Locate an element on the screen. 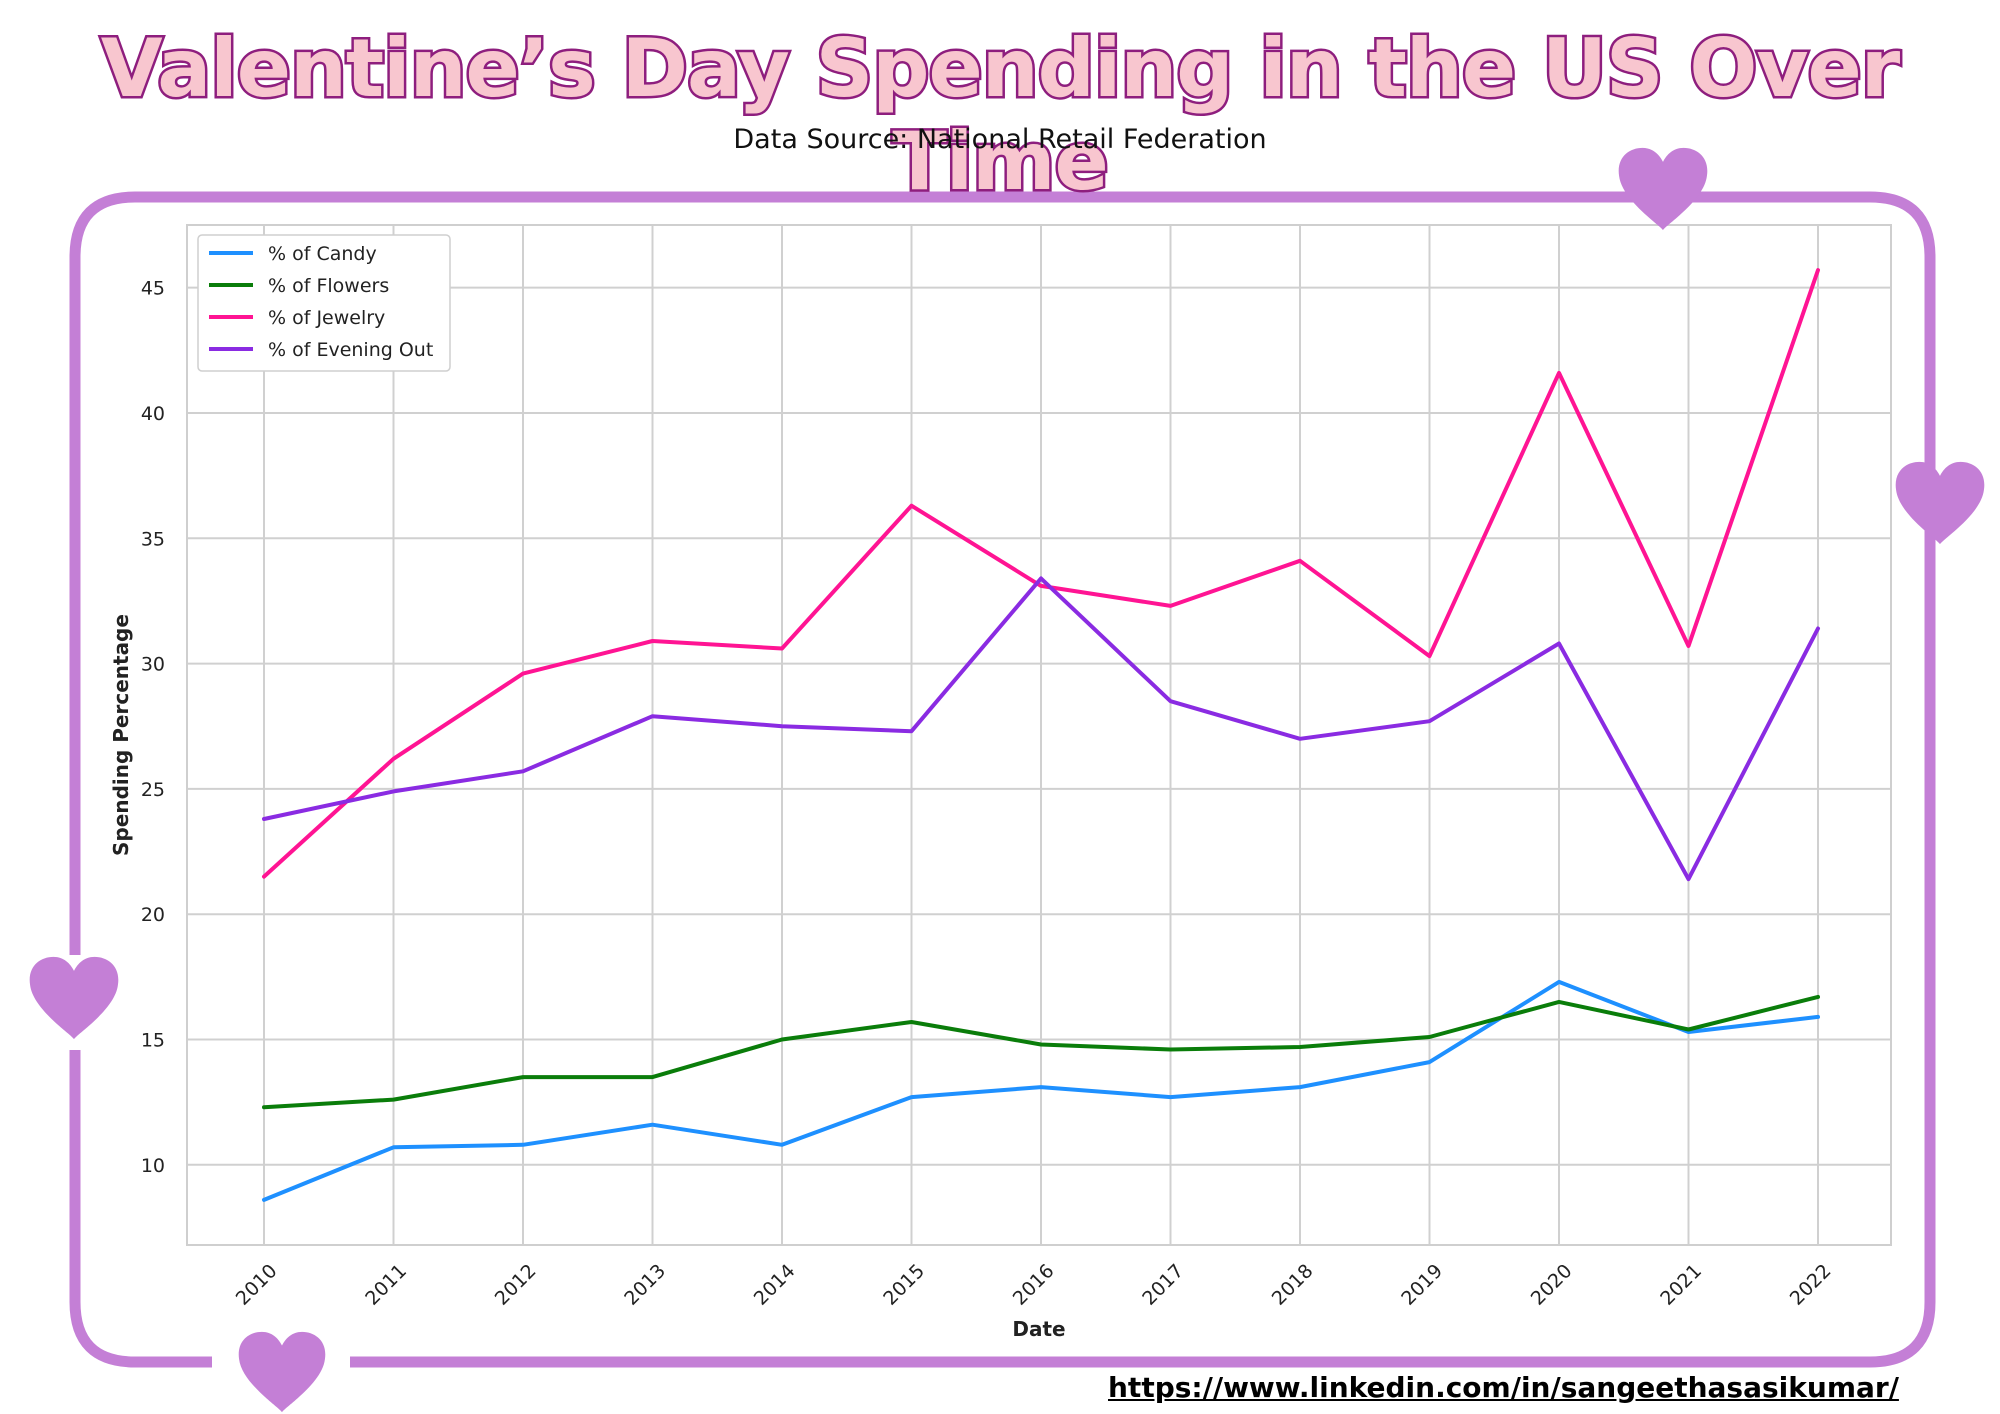  y-tick-label: 30 is located at coordinates (153, 665).